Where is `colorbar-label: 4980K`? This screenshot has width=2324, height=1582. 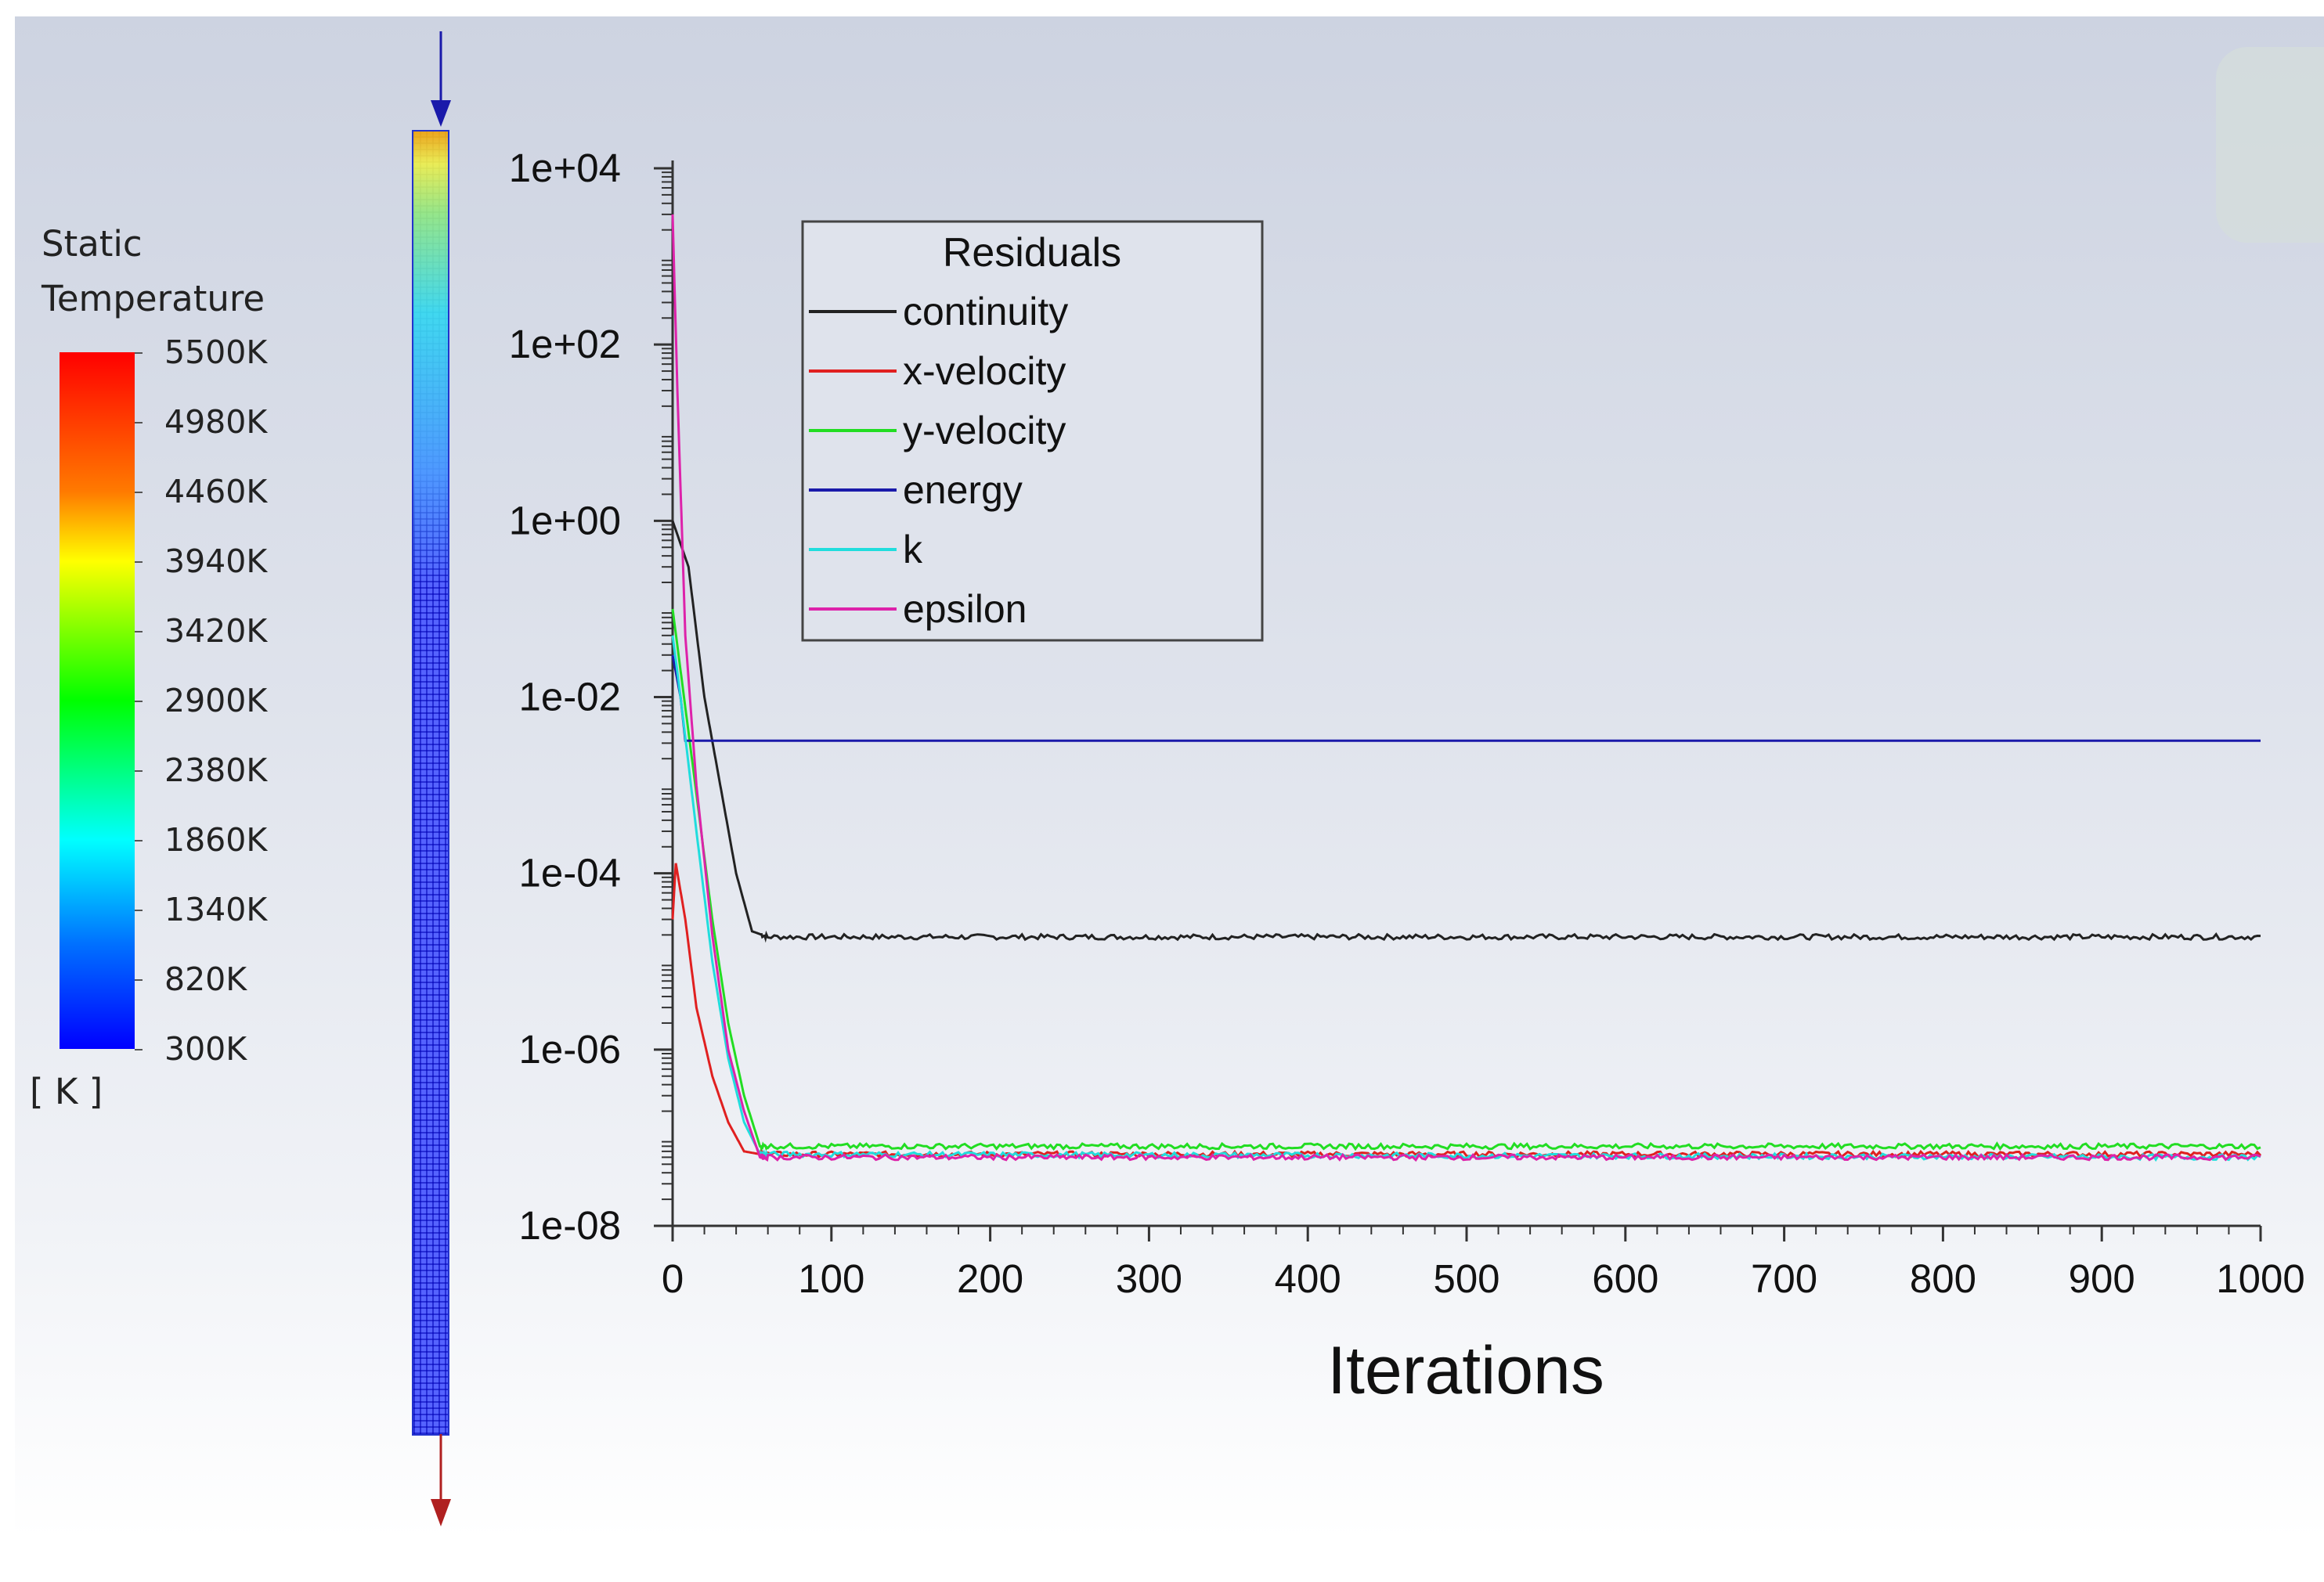 colorbar-label: 4980K is located at coordinates (216, 422).